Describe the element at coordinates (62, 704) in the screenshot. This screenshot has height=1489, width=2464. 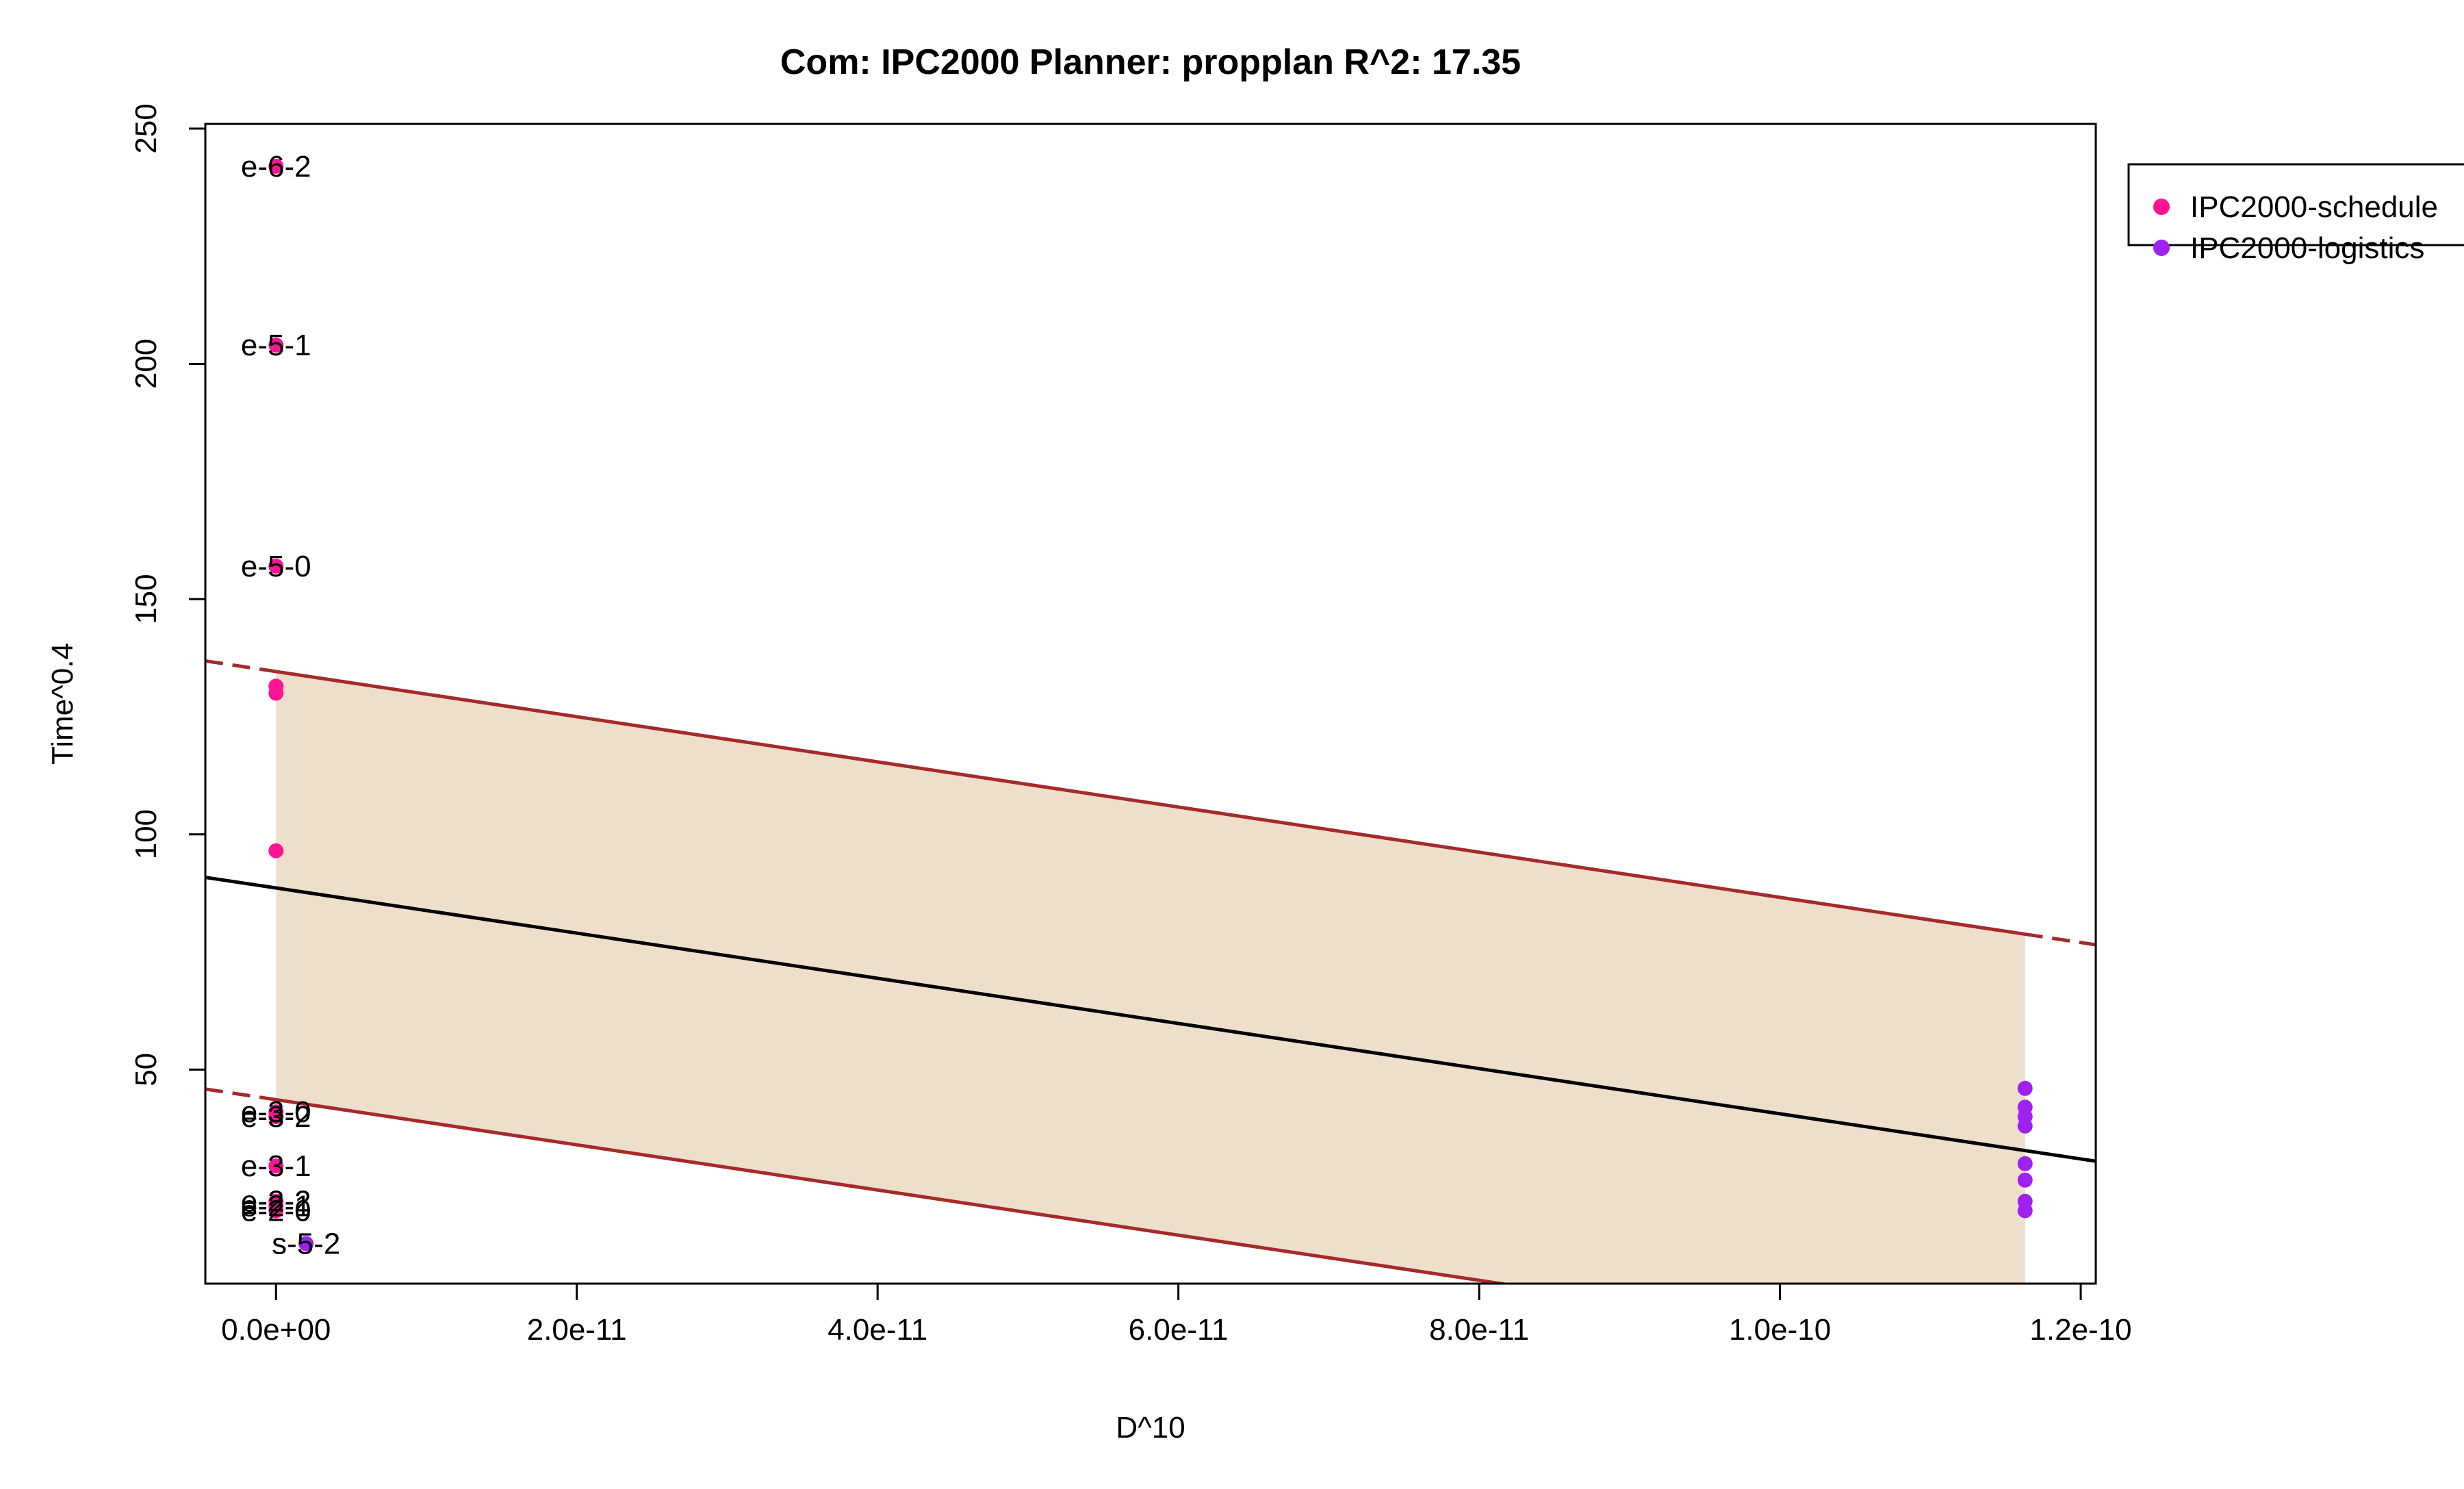
I see `y-axis-title: Time^0.4` at that location.